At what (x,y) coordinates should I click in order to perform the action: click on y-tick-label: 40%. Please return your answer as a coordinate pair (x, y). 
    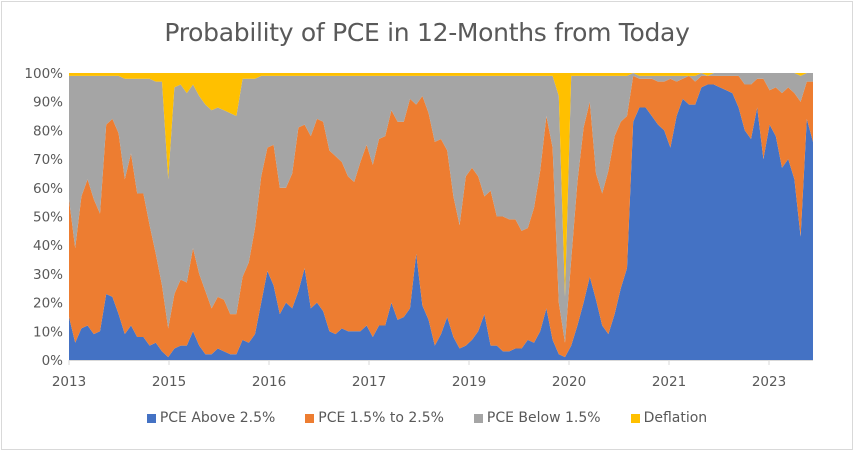
    Looking at the image, I should click on (48, 246).